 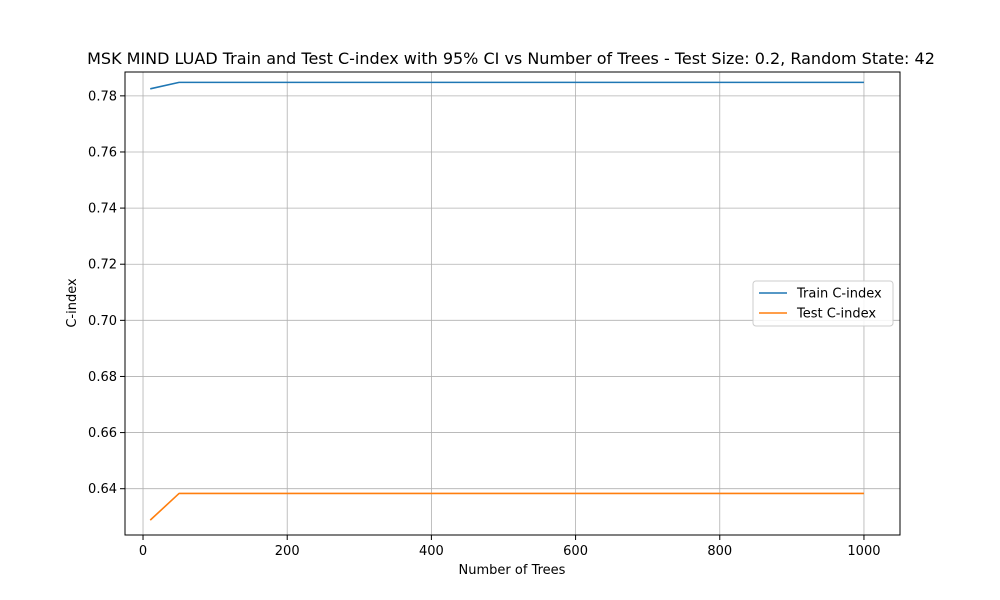 What do you see at coordinates (102, 152) in the screenshot?
I see `y-tick-label: 0.76` at bounding box center [102, 152].